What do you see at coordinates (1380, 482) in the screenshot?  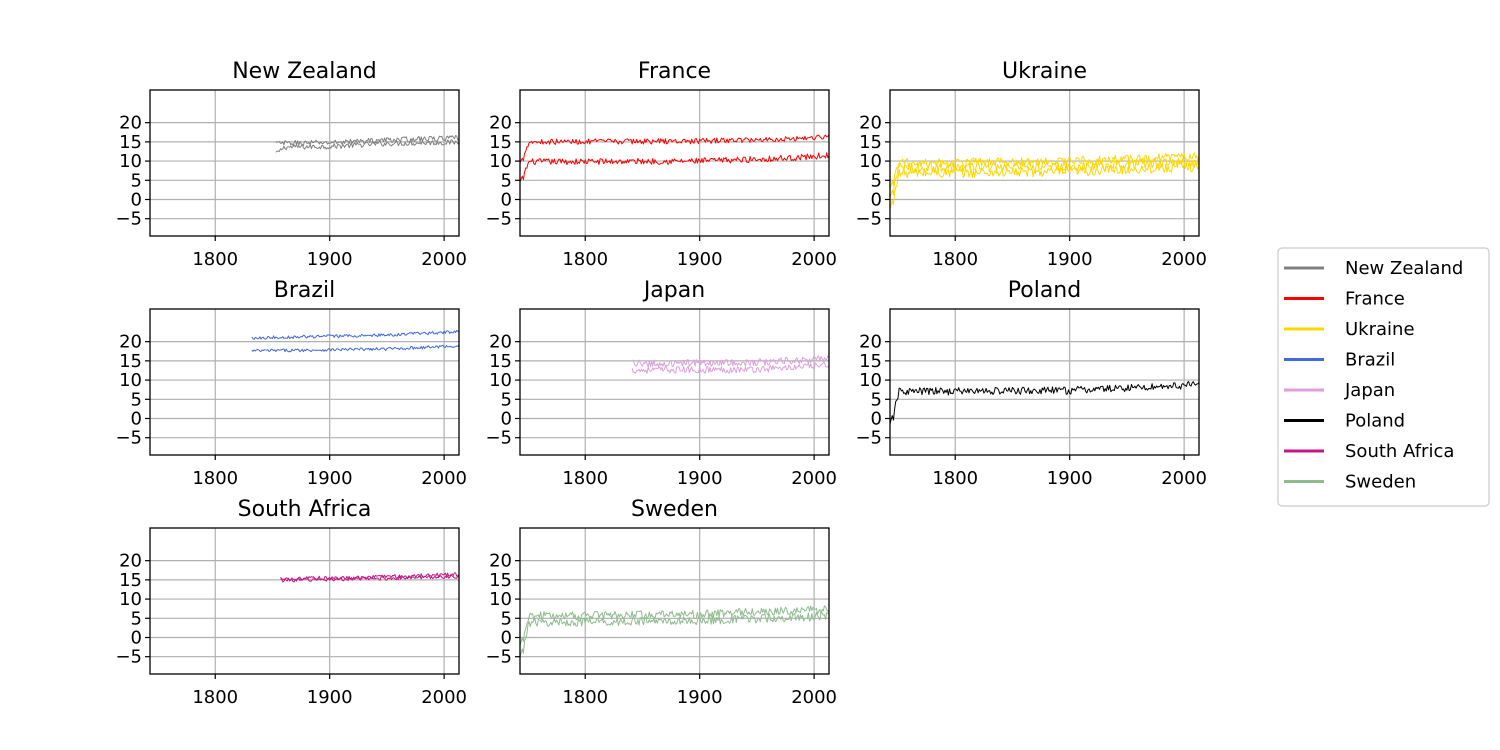 I see `legend-label: Sweden` at bounding box center [1380, 482].